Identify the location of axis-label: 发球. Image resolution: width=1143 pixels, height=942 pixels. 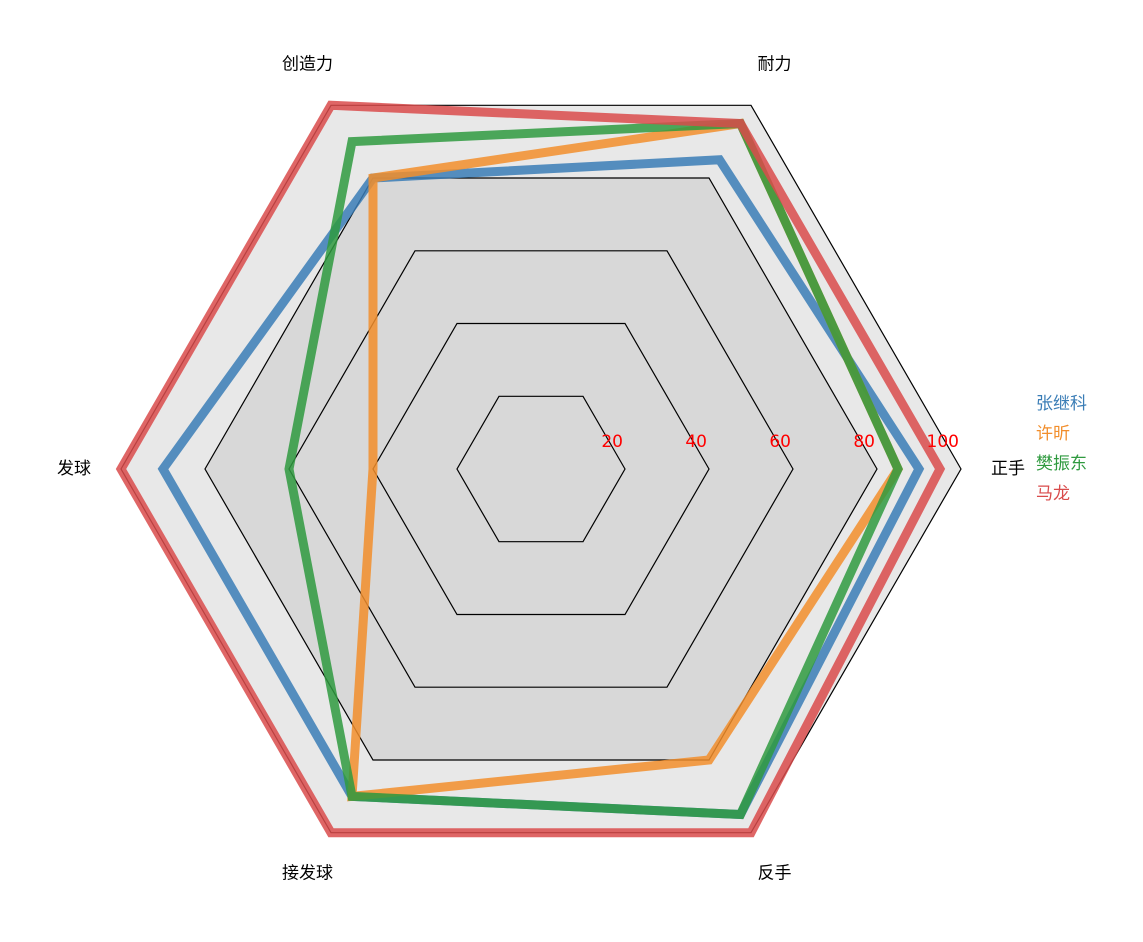
(74, 469).